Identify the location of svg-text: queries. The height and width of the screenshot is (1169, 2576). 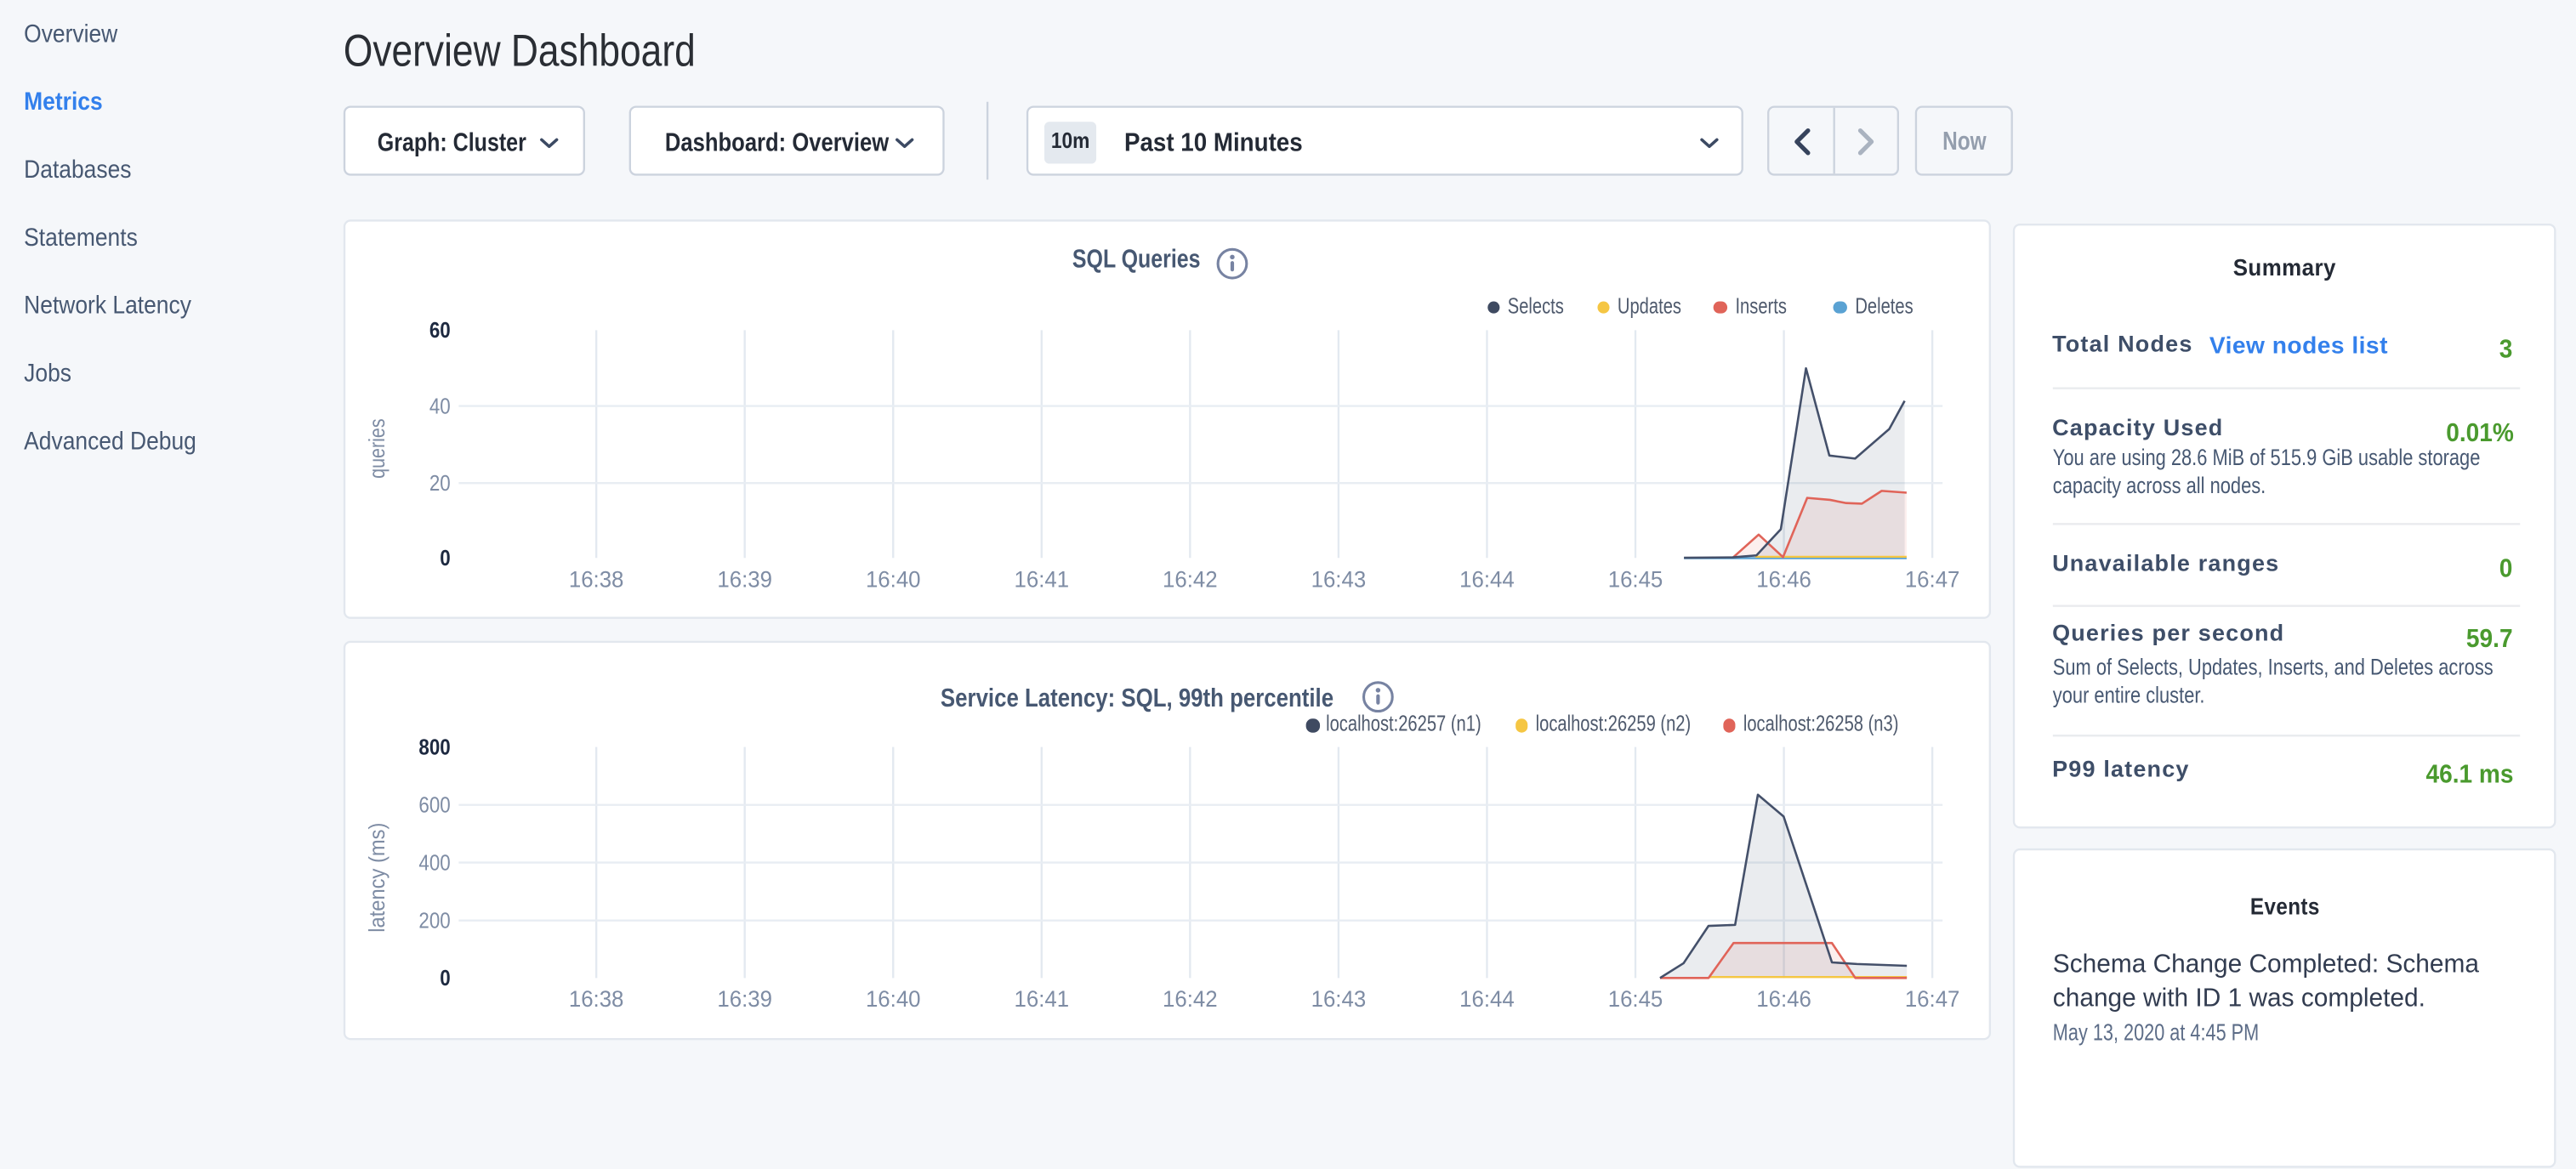
(377, 447).